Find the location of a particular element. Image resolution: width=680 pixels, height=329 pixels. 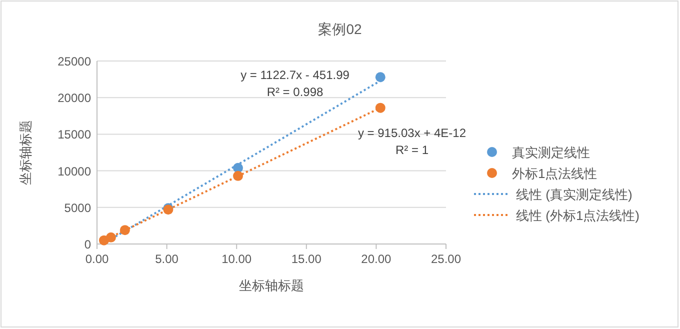

annotation: y = 915.03x + 4E-12 is located at coordinates (412, 133).